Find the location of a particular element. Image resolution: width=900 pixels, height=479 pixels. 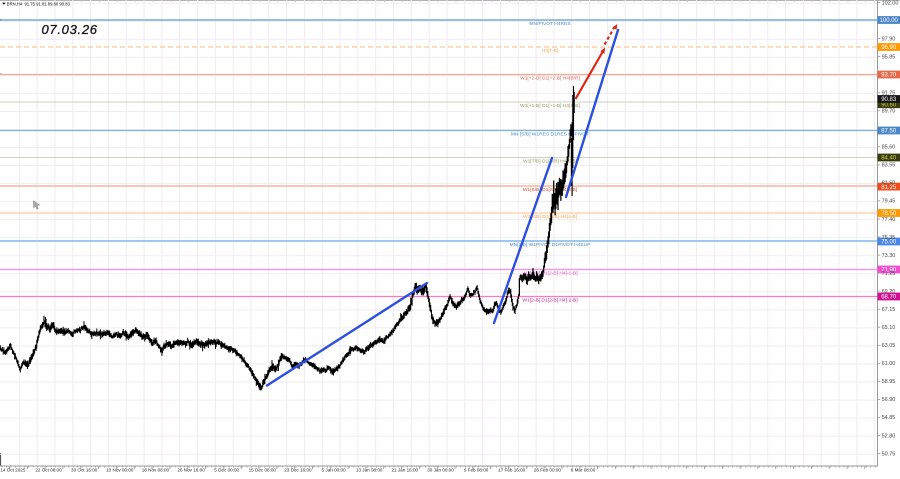

svg-text: MN/PIVOT H4RES is located at coordinates (550, 24).